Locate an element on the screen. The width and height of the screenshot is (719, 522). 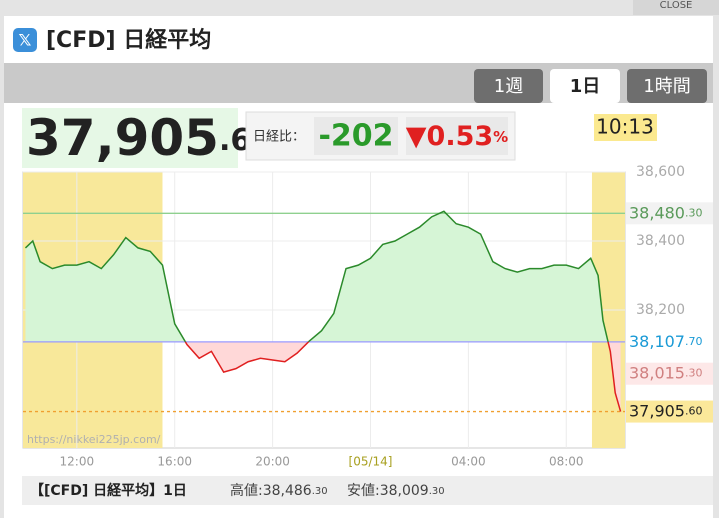
footer-low: 安値:38,009.30 is located at coordinates (396, 491).